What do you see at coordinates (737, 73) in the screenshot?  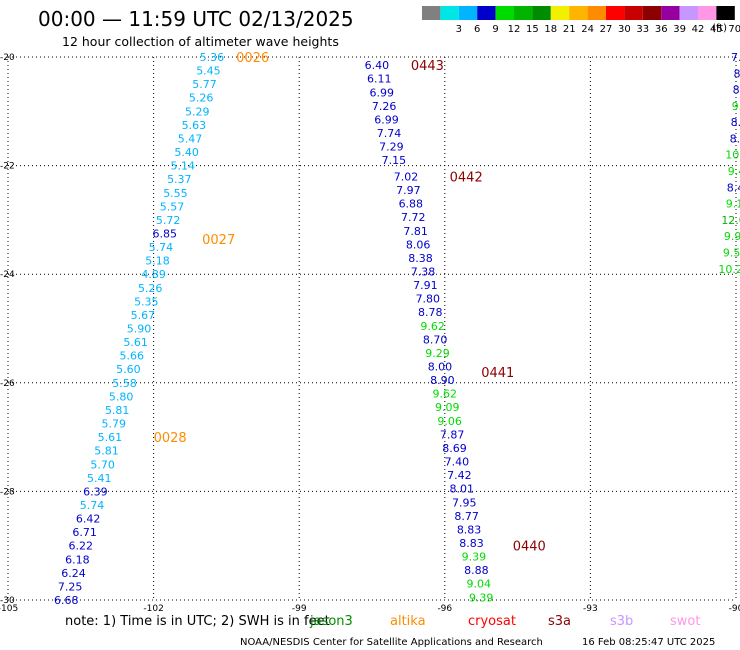 I see `wave-height-value: 8.5` at bounding box center [737, 73].